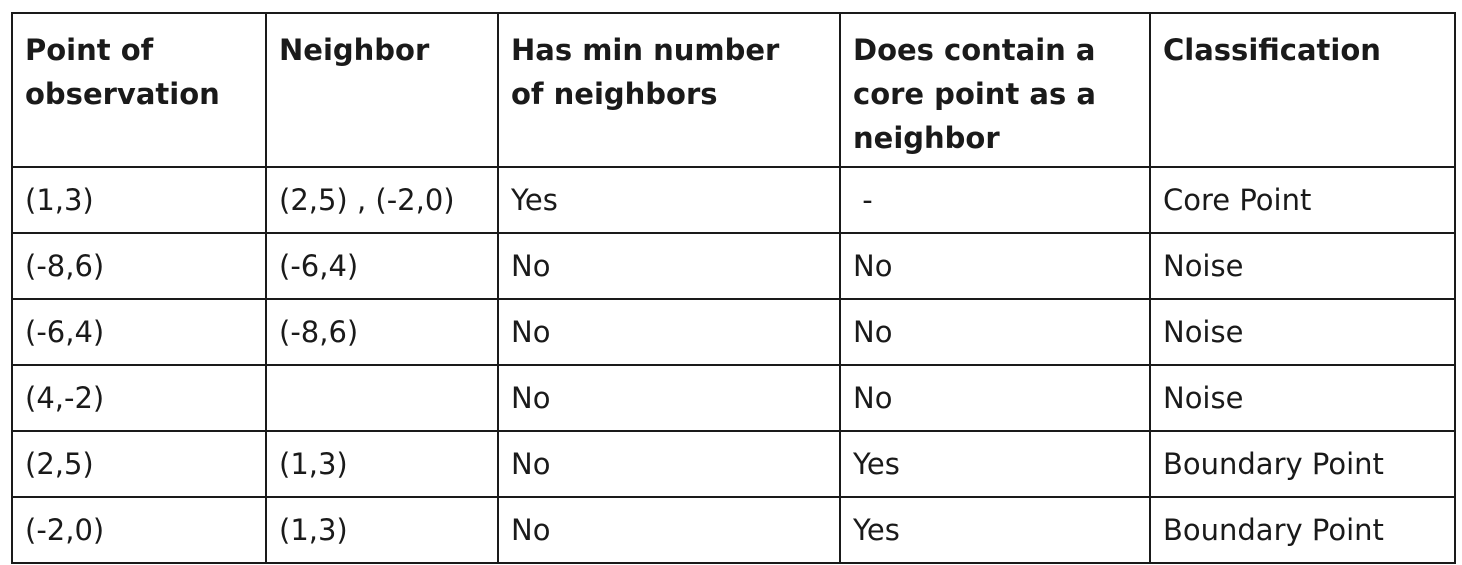 This screenshot has height=565, width=1462. I want to click on table-row: (-2,0) (1,3) No Yes Boundary Point, so click(733, 530).